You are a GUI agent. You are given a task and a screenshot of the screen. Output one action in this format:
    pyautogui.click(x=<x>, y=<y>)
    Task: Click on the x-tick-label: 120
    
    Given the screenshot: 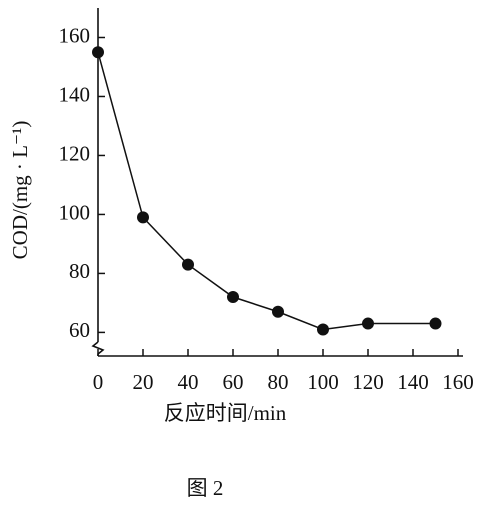 What is the action you would take?
    pyautogui.click(x=368, y=382)
    